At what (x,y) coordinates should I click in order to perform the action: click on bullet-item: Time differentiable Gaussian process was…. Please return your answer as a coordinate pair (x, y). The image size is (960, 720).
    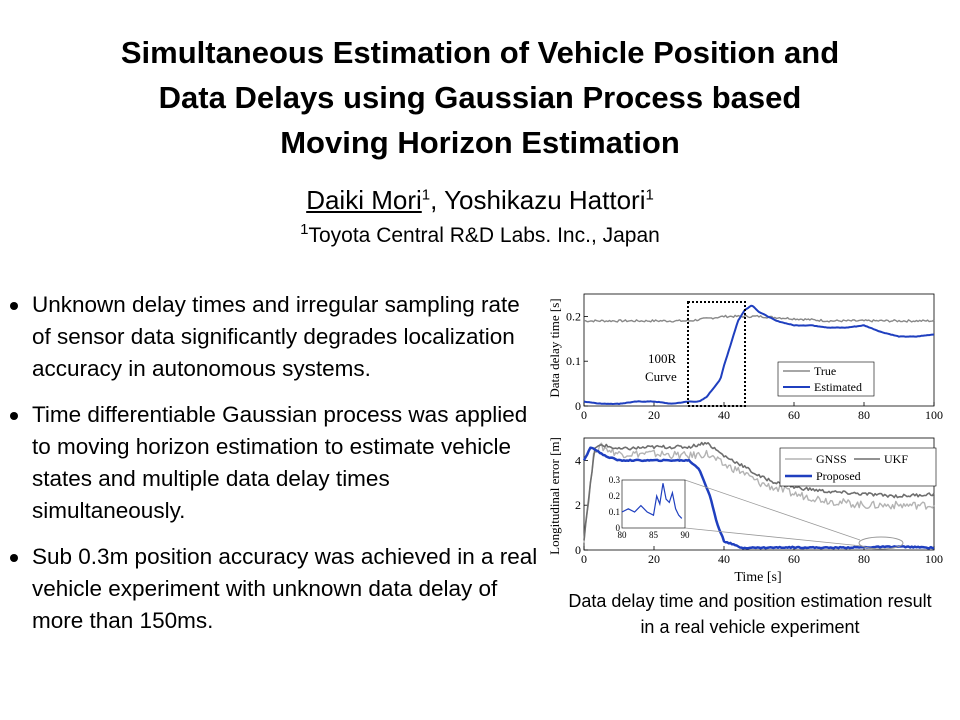
    Looking at the image, I should click on (273, 463).